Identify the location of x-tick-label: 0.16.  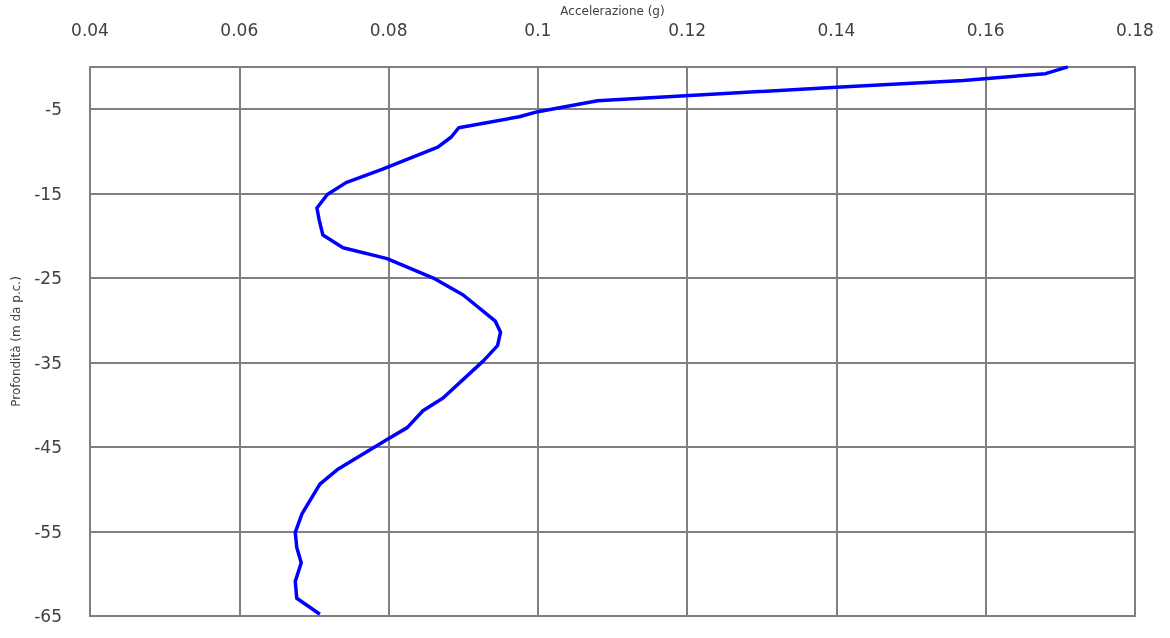
(985, 30).